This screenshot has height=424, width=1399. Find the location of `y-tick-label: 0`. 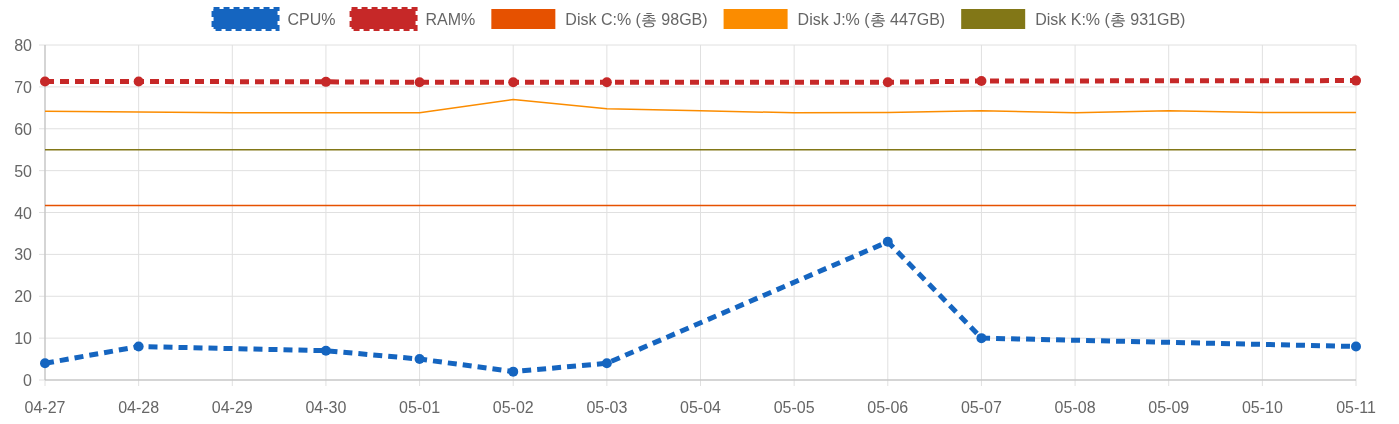

y-tick-label: 0 is located at coordinates (28, 380).